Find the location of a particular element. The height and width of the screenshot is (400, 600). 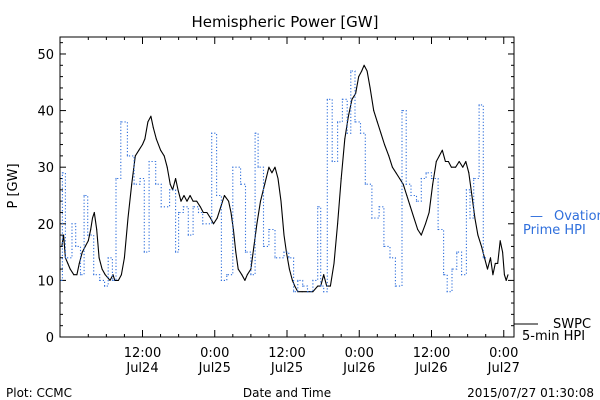

chart-title: Hemispheric Power [GW] is located at coordinates (285, 22).